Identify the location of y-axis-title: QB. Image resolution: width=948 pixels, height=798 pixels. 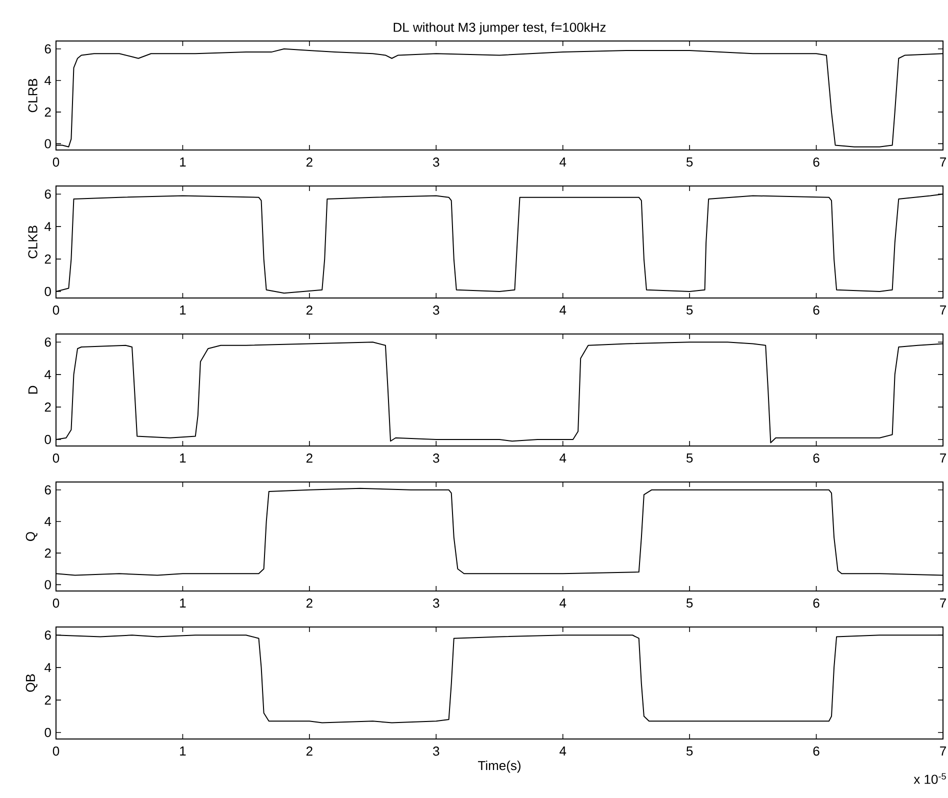
(32, 683).